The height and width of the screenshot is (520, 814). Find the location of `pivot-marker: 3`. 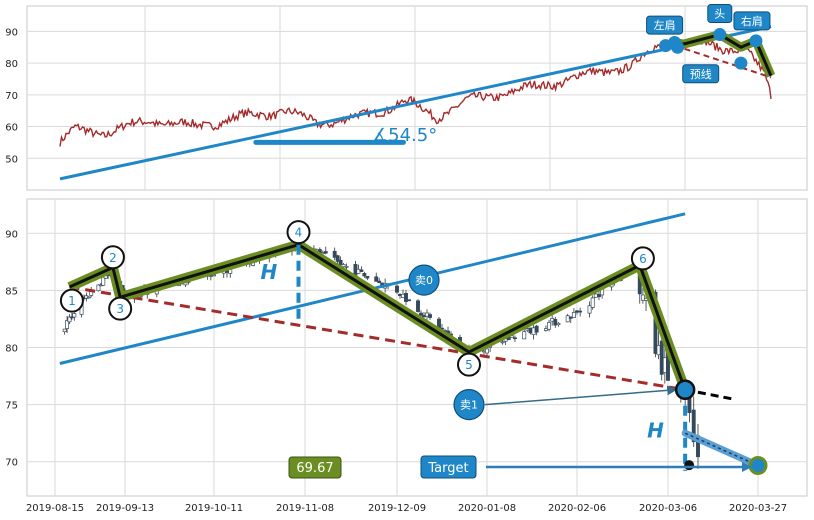

pivot-marker: 3 is located at coordinates (120, 308).